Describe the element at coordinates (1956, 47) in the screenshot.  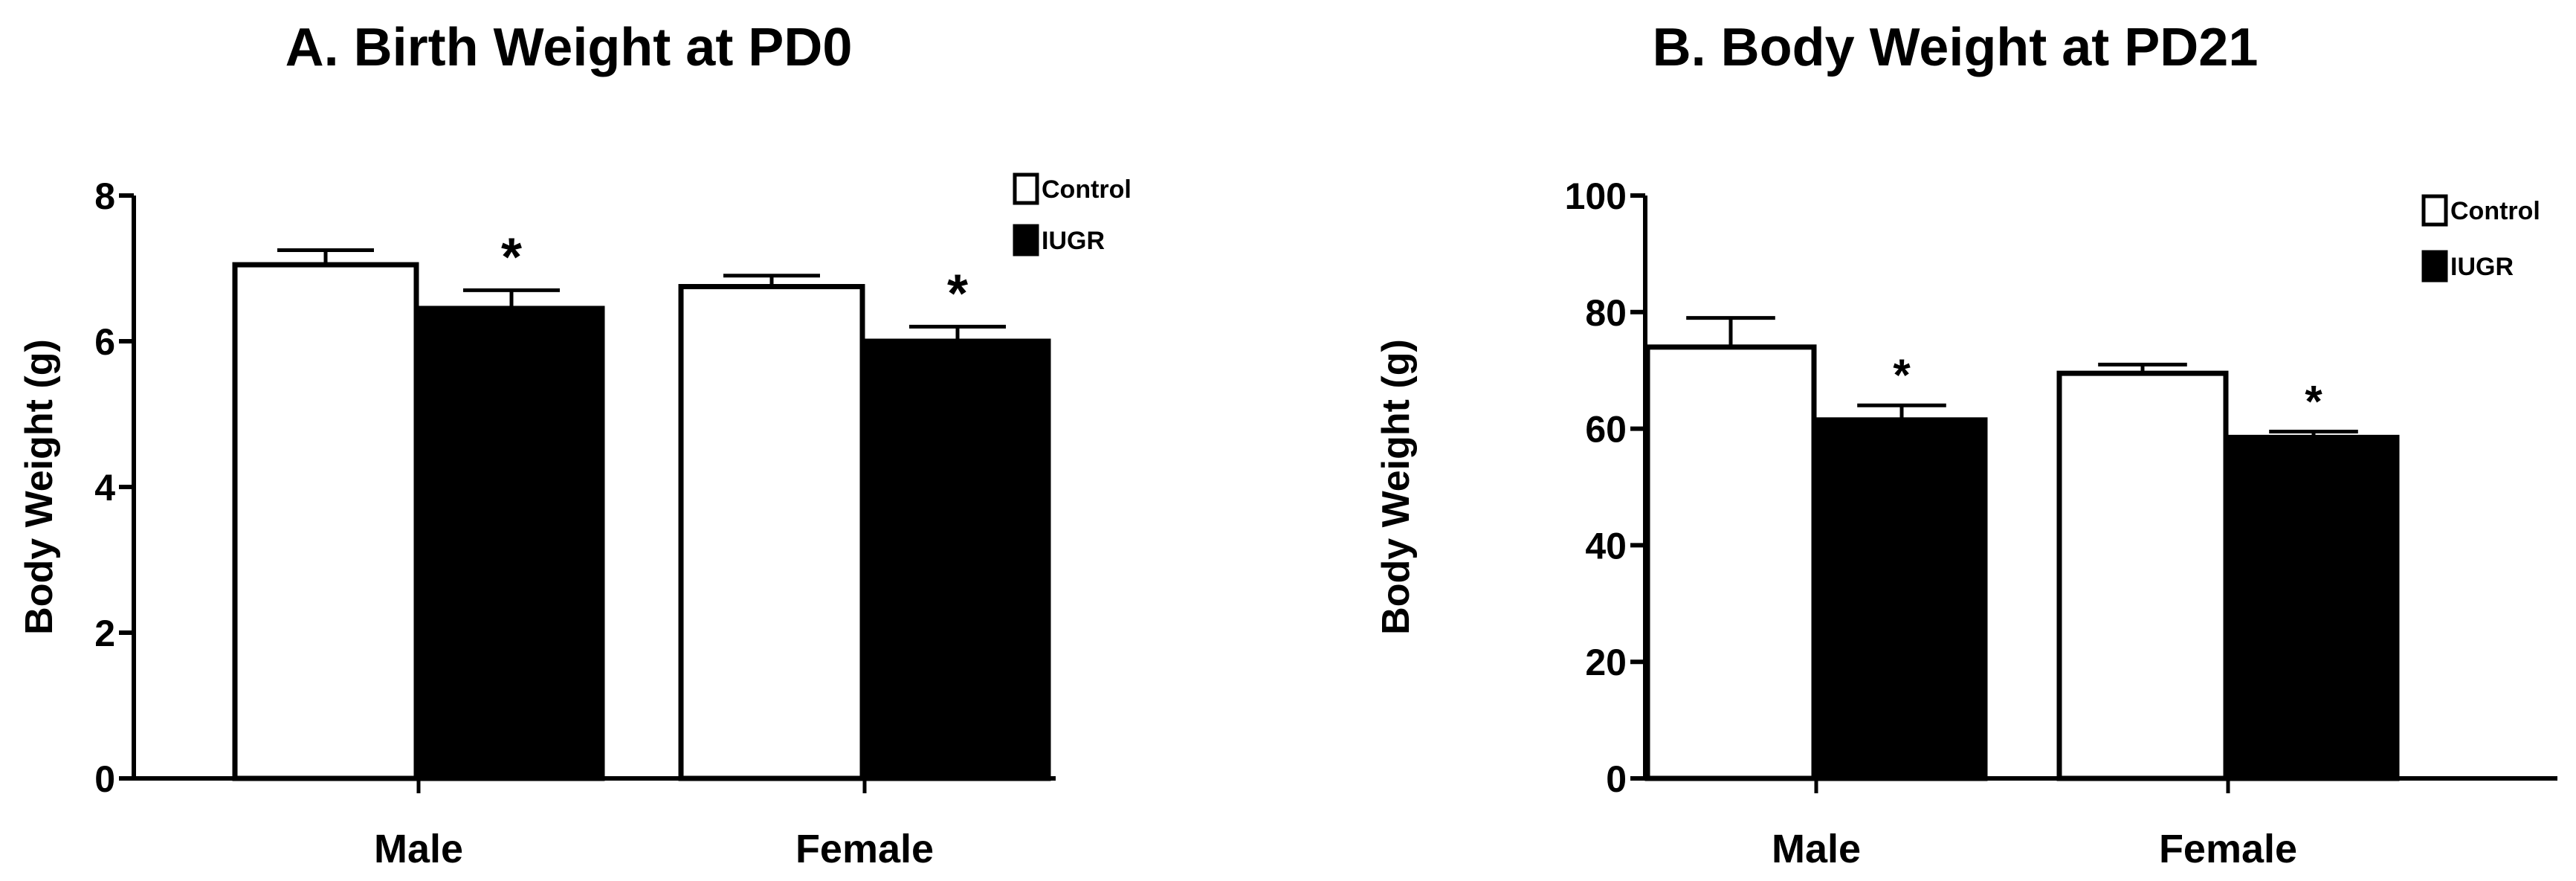
I see `chart-title: B. Body Weight at PD21` at that location.